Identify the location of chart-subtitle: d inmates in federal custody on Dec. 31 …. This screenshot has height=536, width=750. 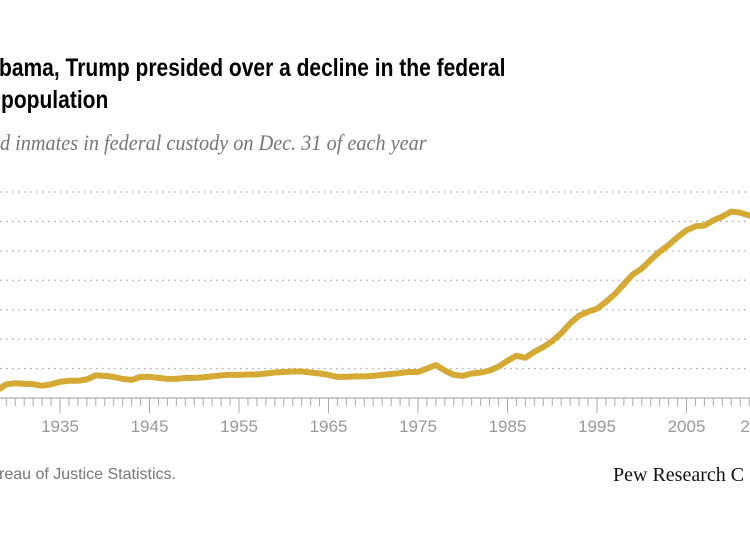
(213, 142).